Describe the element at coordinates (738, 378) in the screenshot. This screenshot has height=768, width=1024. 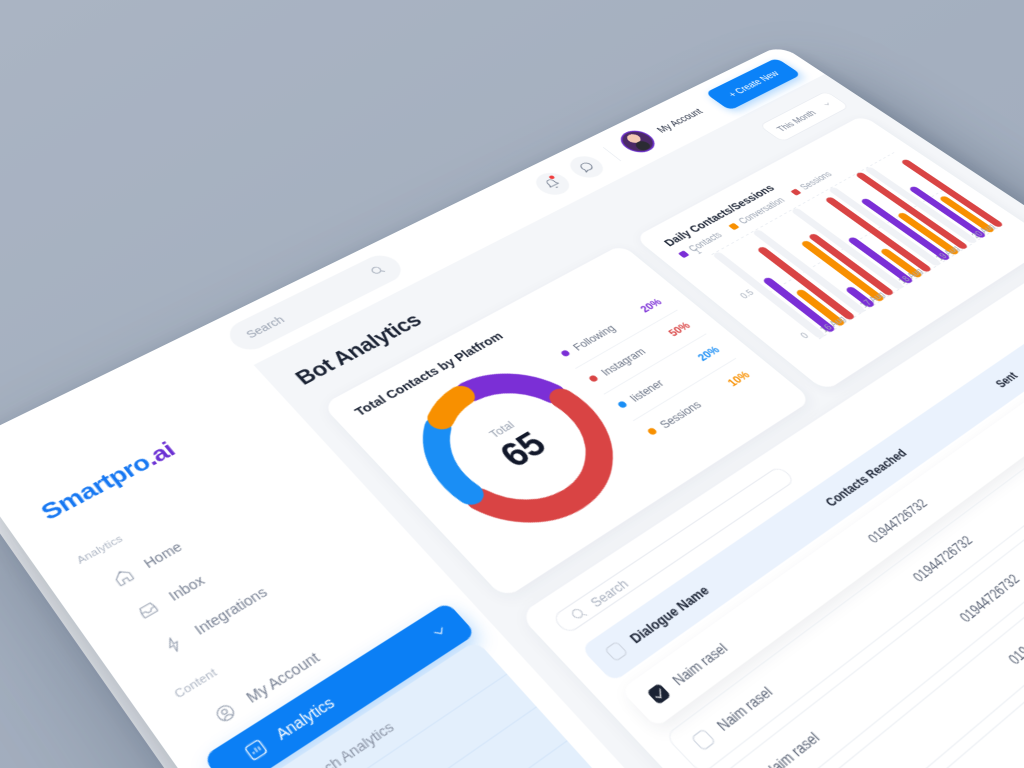
I see `legend-value: 10%` at that location.